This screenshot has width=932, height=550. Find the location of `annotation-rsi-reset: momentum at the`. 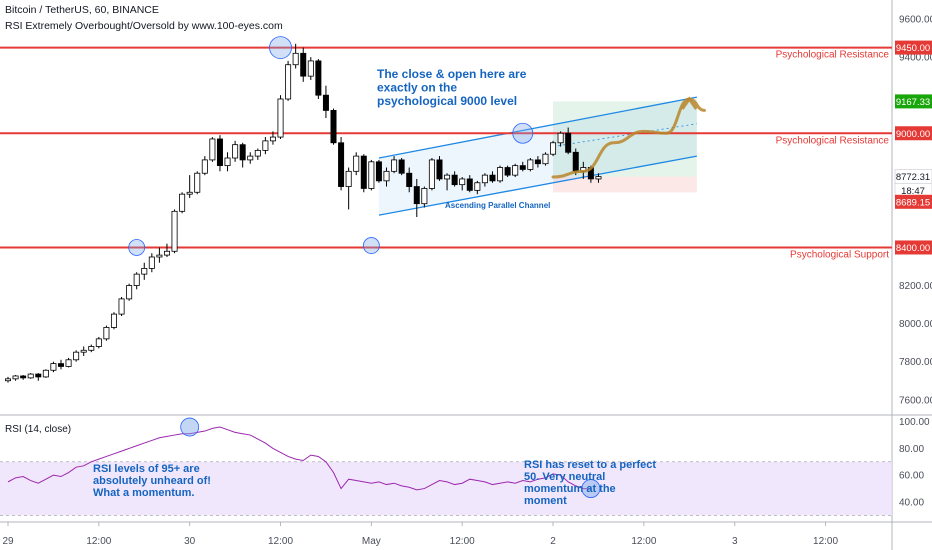

annotation-rsi-reset: momentum at the is located at coordinates (570, 489).